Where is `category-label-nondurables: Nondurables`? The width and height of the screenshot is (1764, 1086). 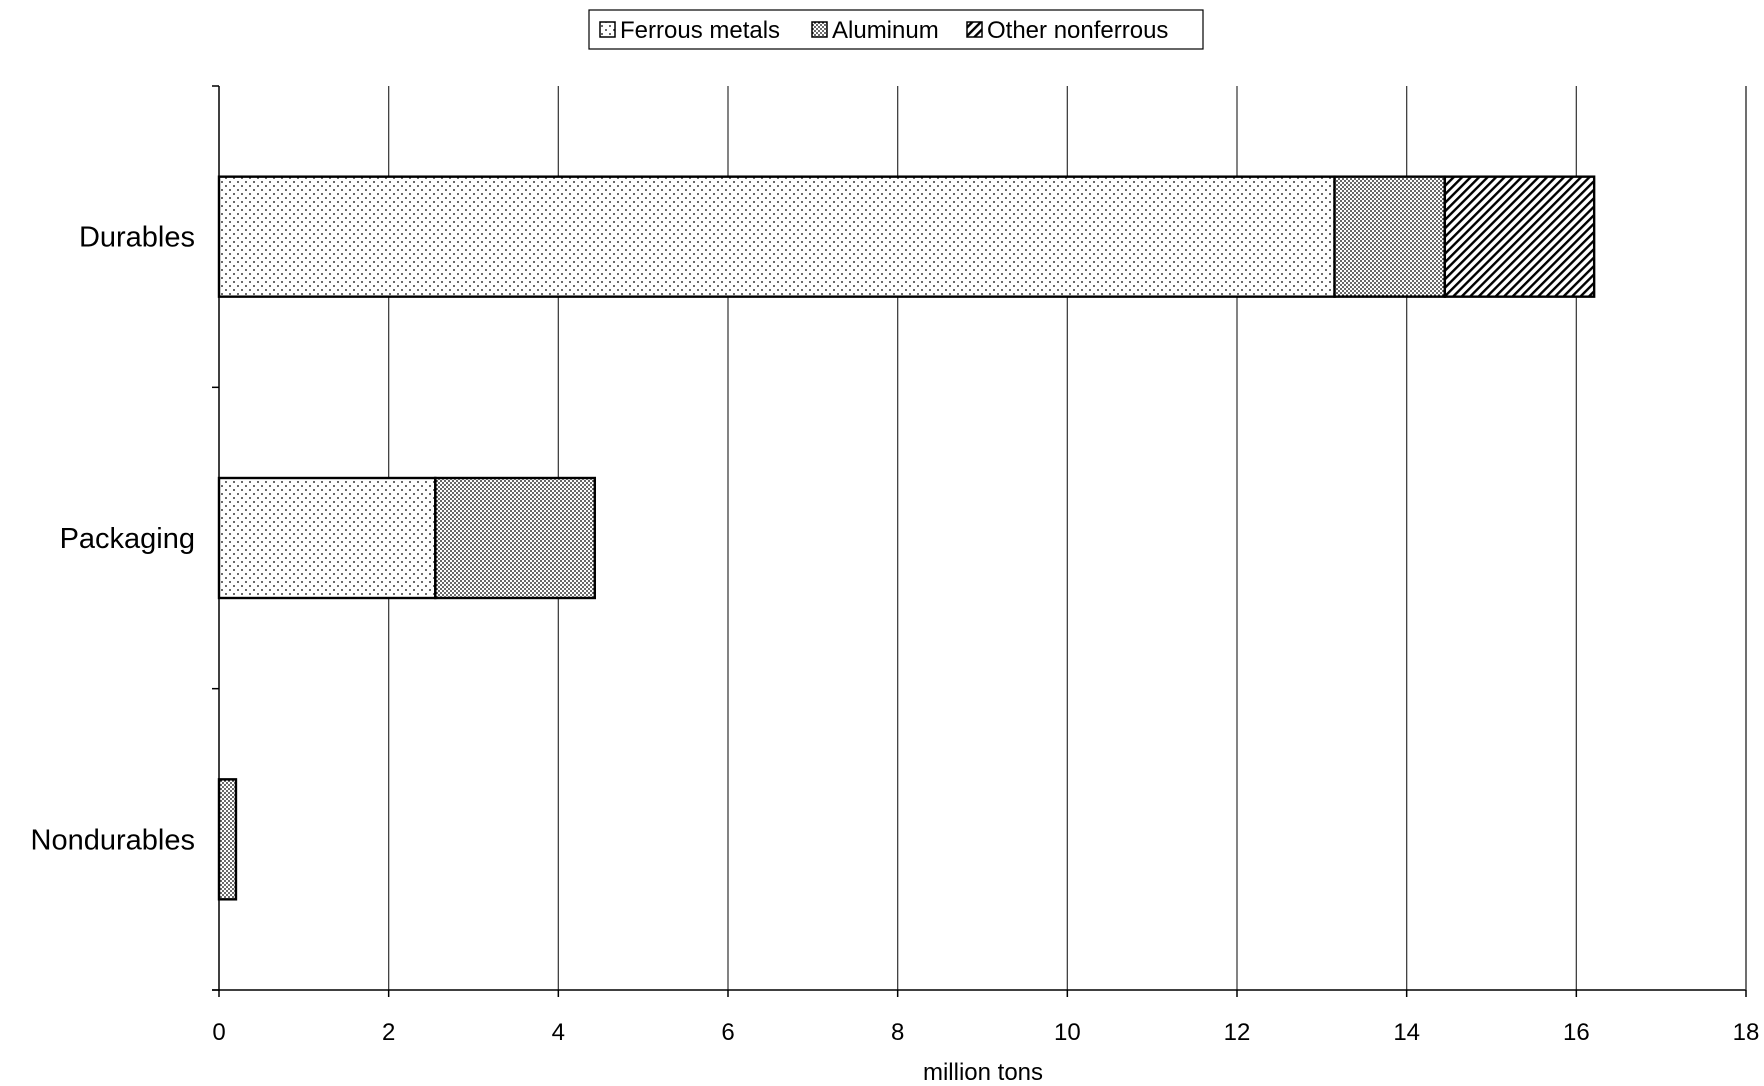
category-label-nondurables: Nondurables is located at coordinates (113, 840).